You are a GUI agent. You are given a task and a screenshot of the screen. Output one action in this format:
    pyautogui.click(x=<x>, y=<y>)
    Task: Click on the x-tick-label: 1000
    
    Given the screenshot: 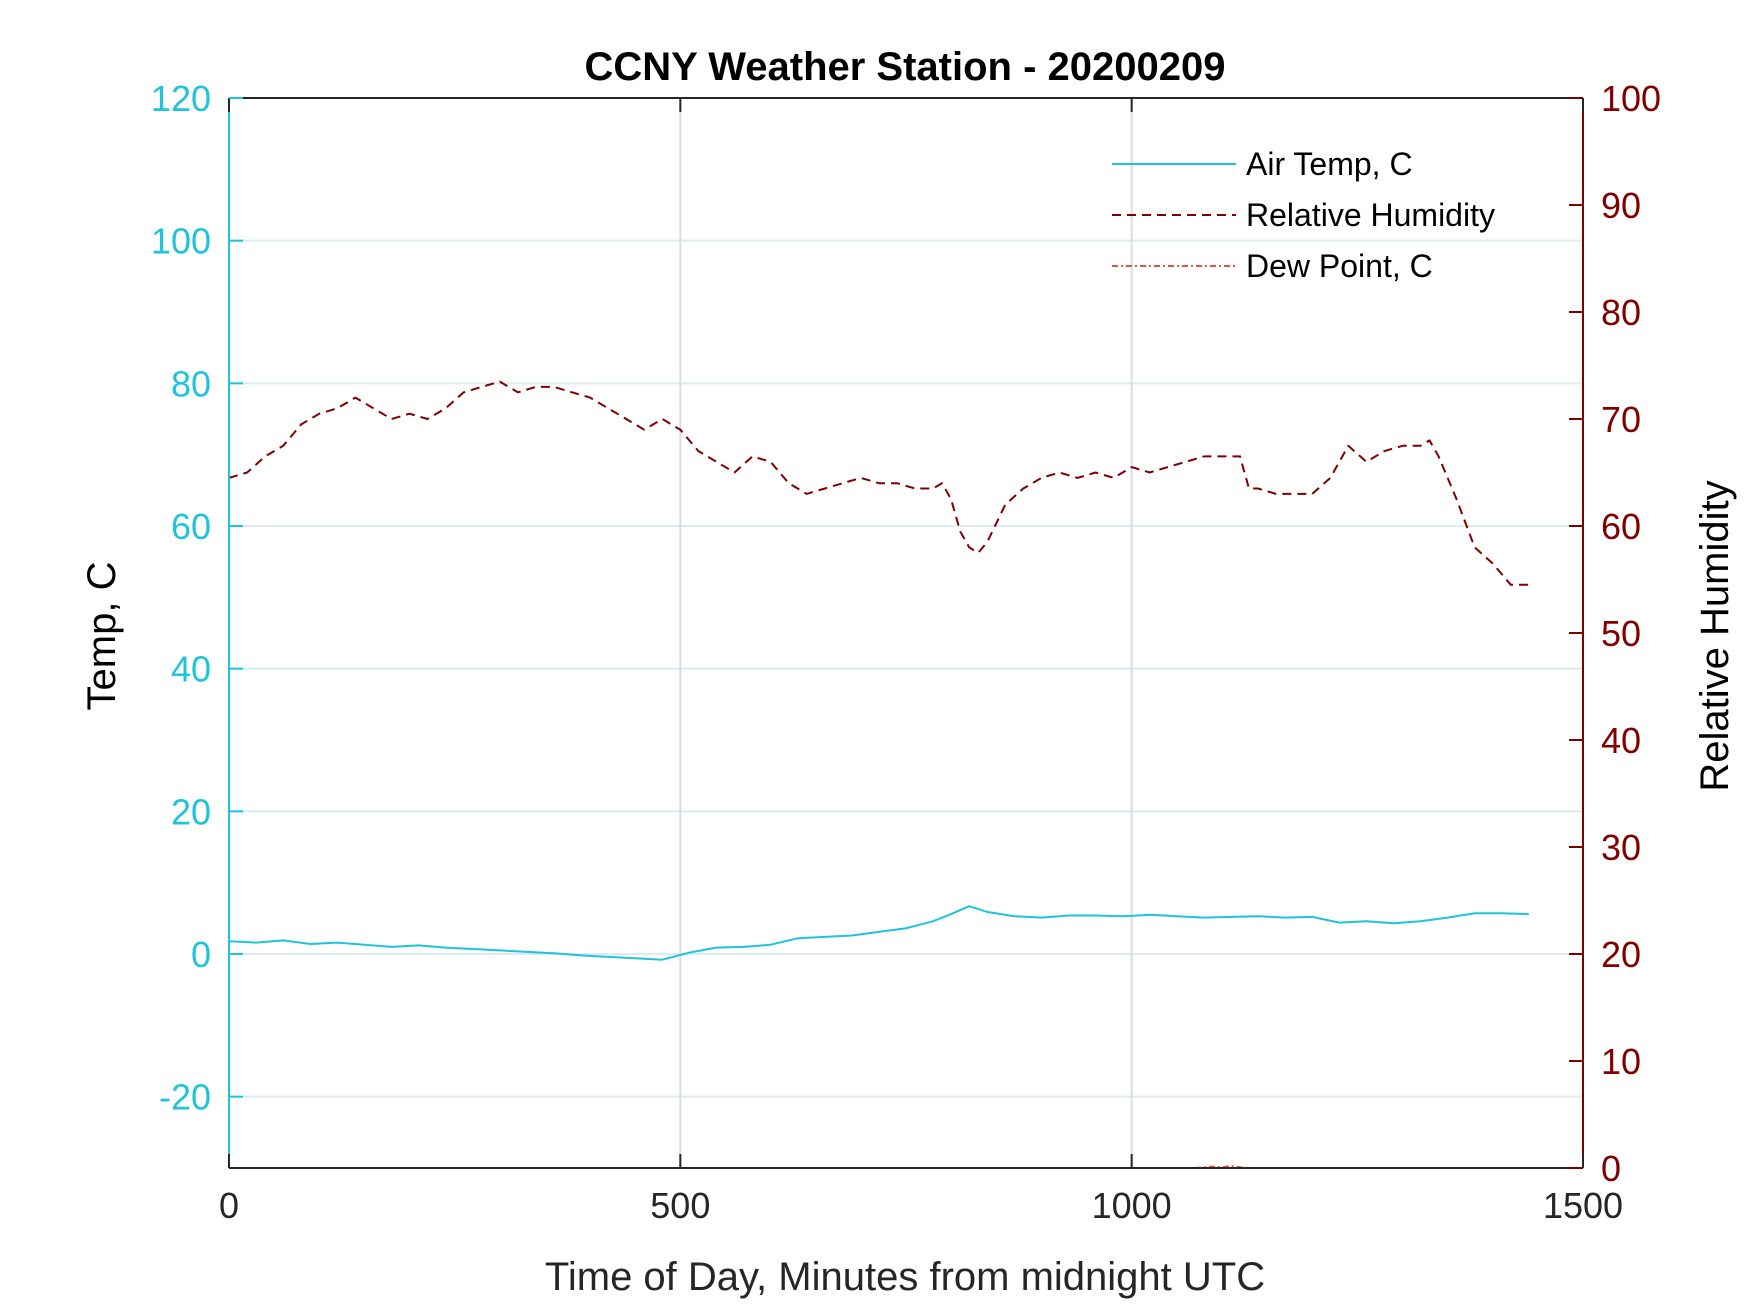 What is the action you would take?
    pyautogui.click(x=1132, y=1205)
    